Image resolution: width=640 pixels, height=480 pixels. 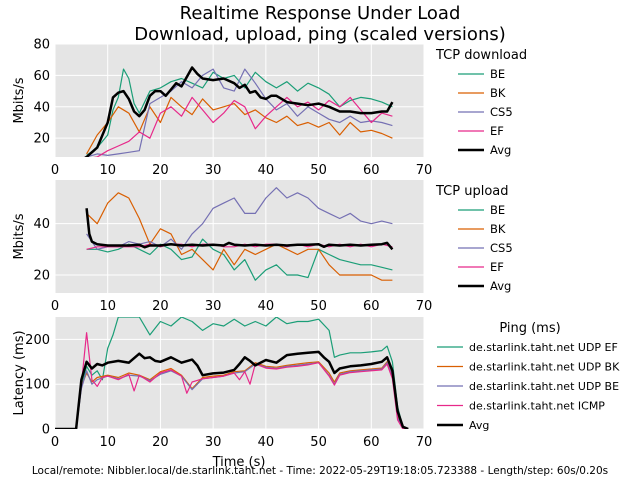 I want to click on series-group-upload, so click(x=239, y=234).